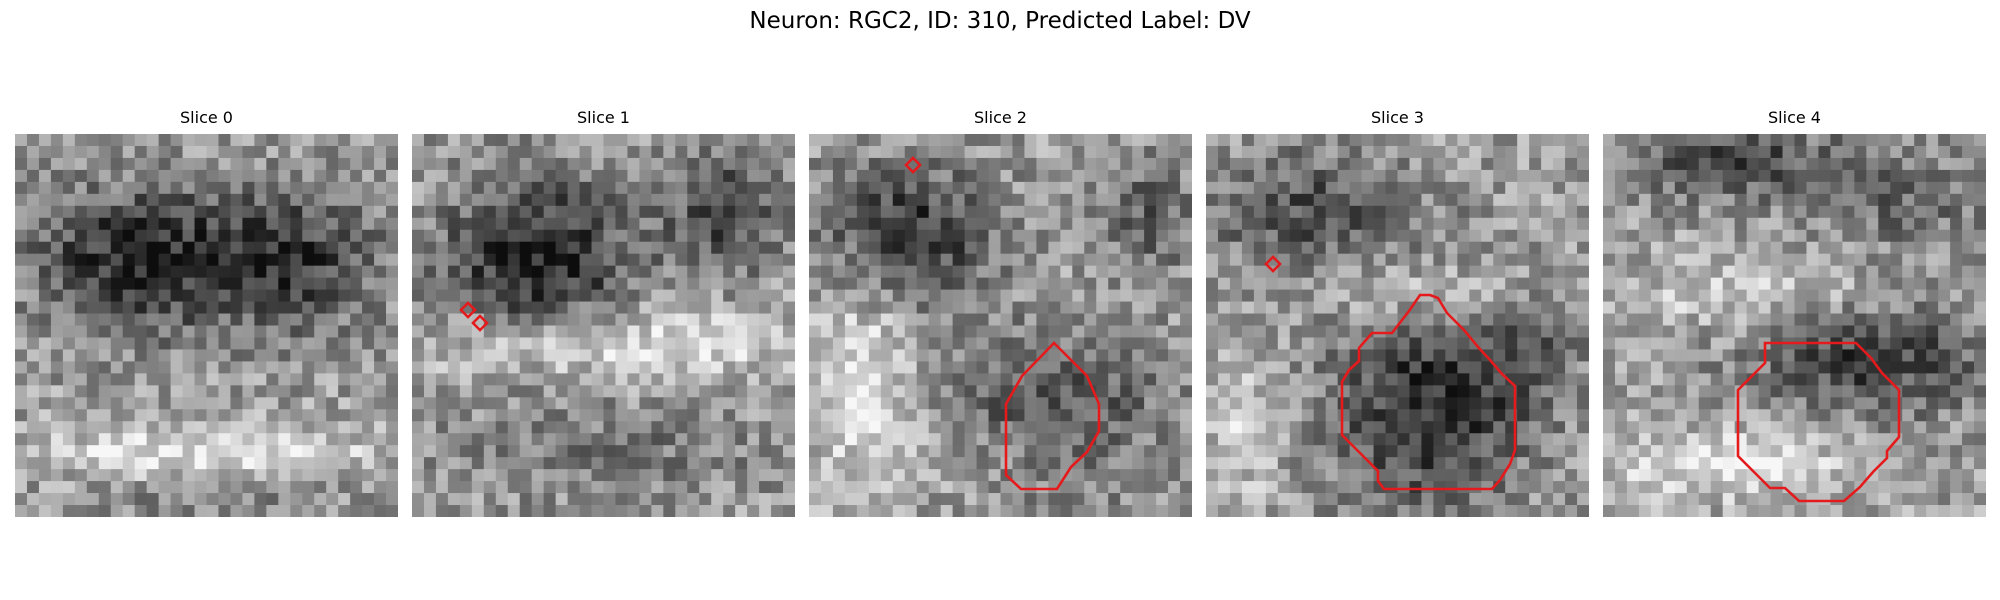  What do you see at coordinates (206, 117) in the screenshot?
I see `panel-title: Slice 0` at bounding box center [206, 117].